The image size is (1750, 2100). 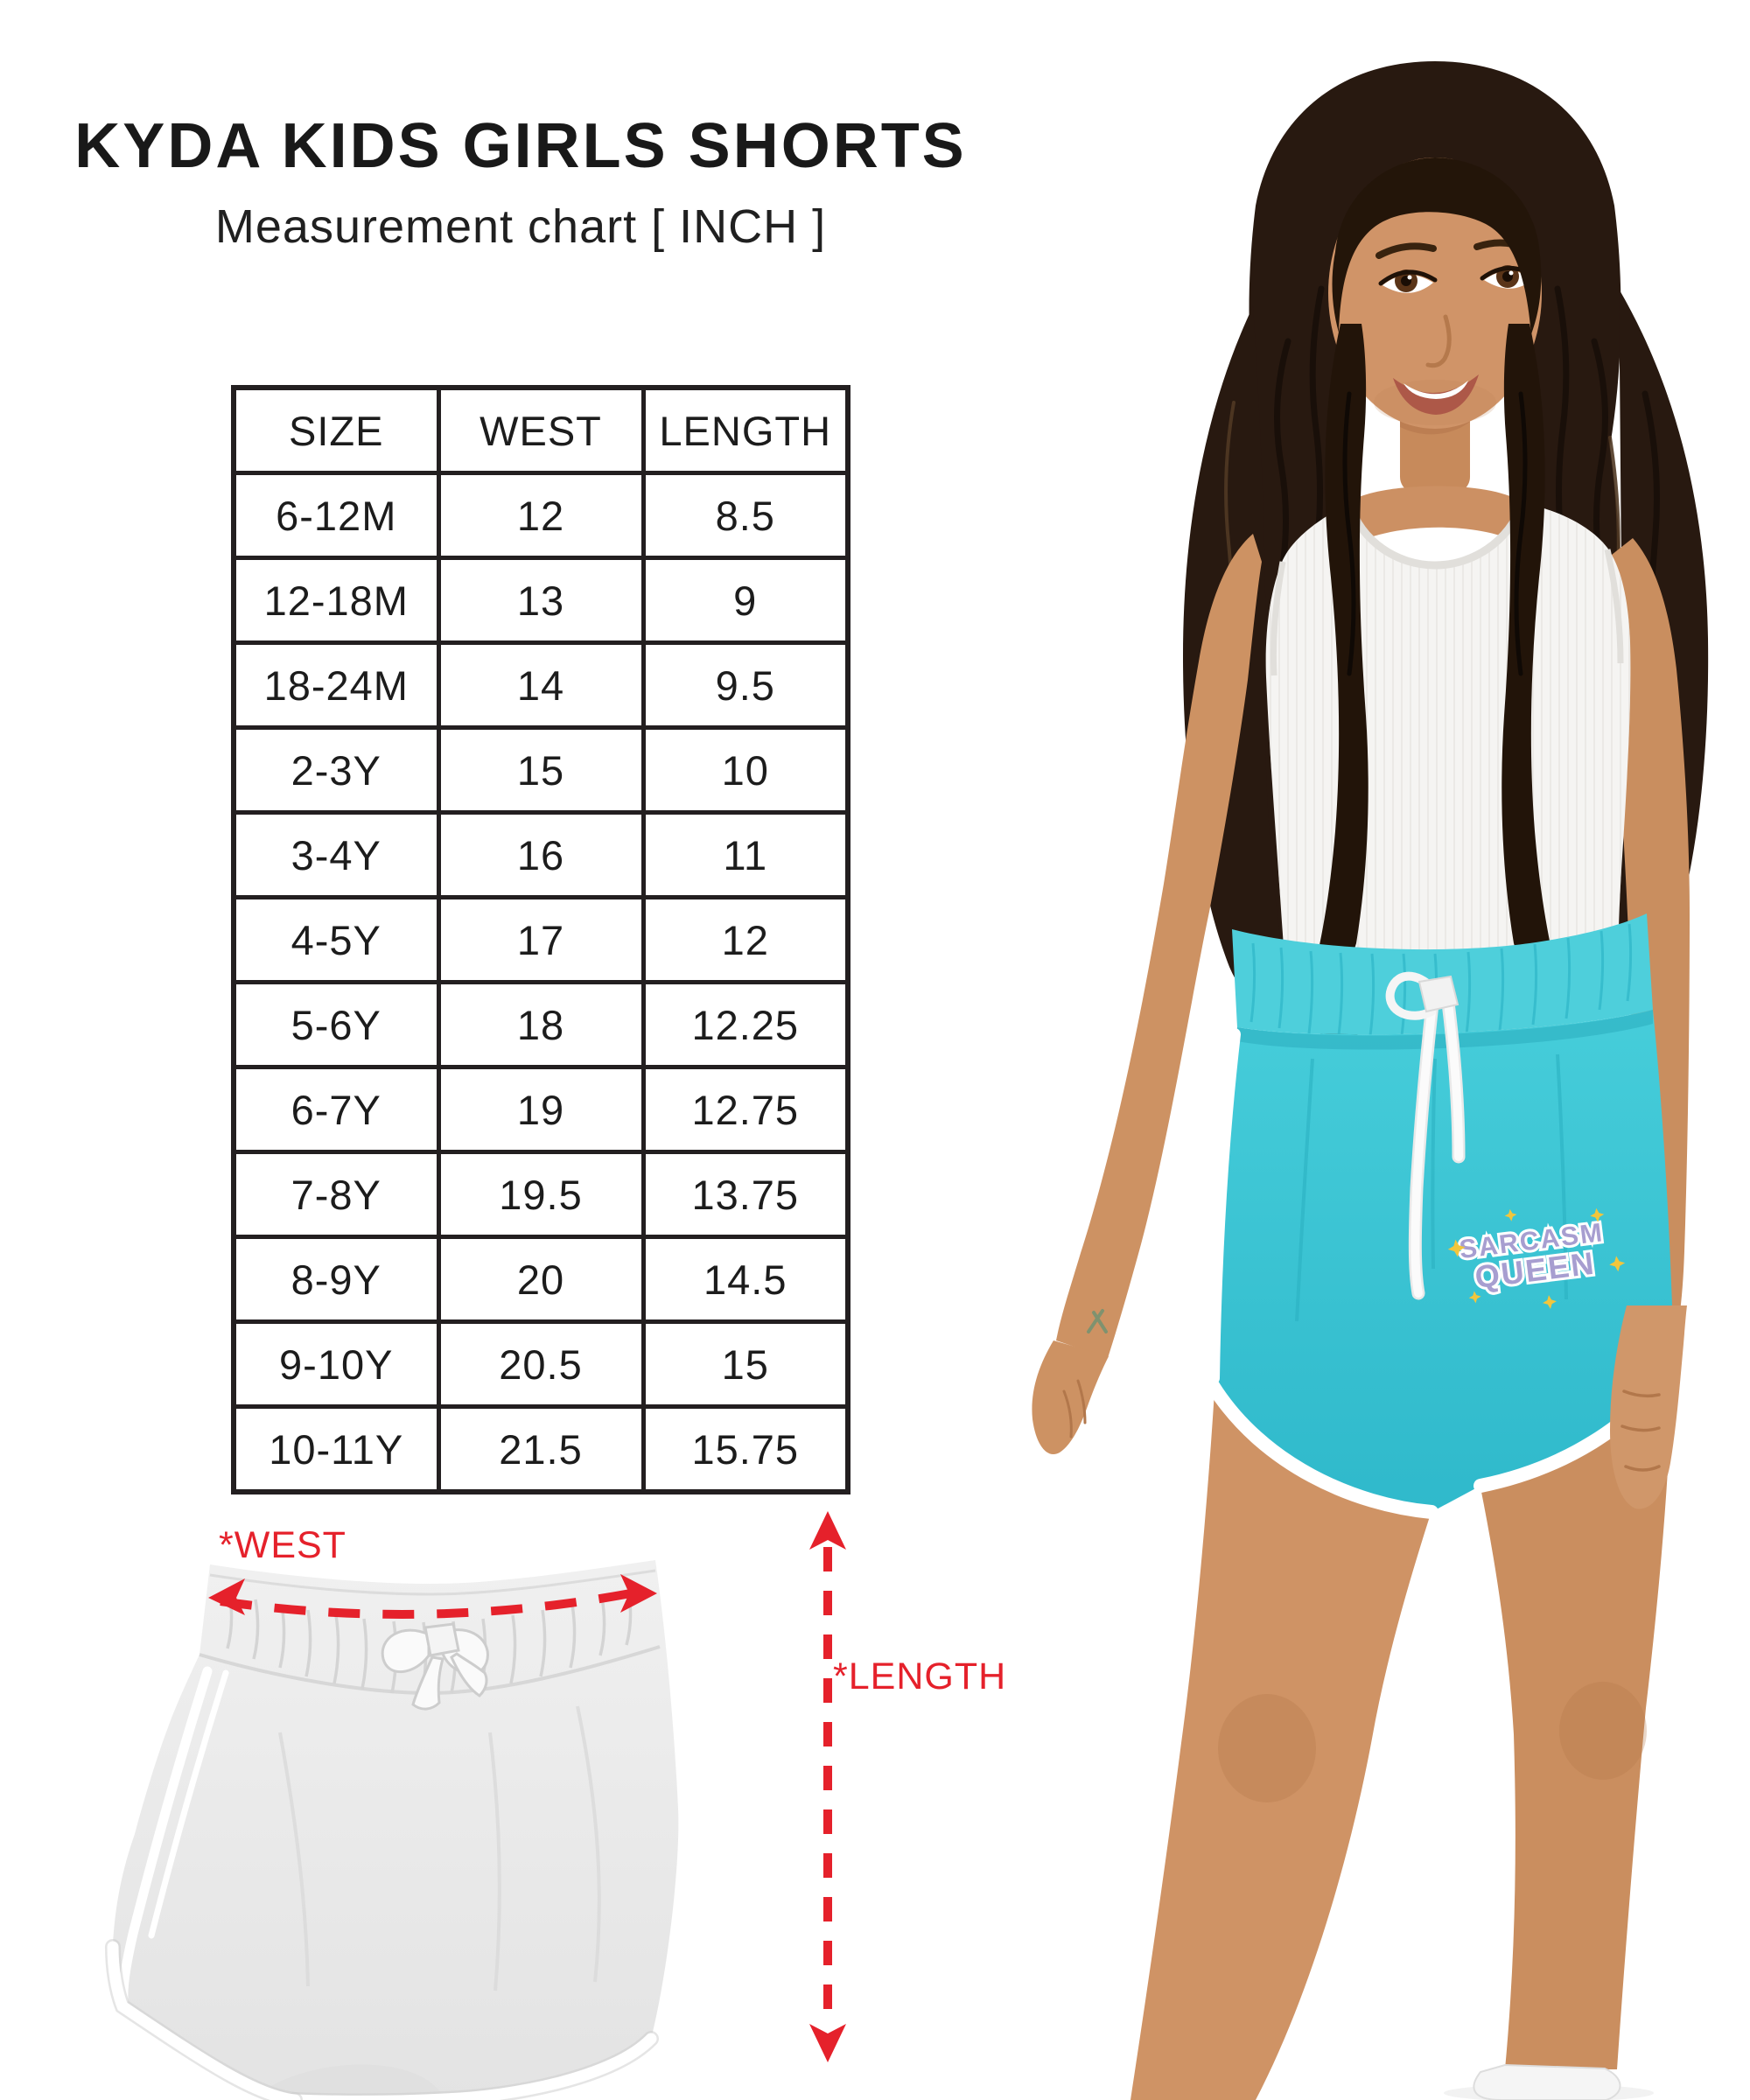 I want to click on shorts-drawstring, so click(x=1425, y=1135).